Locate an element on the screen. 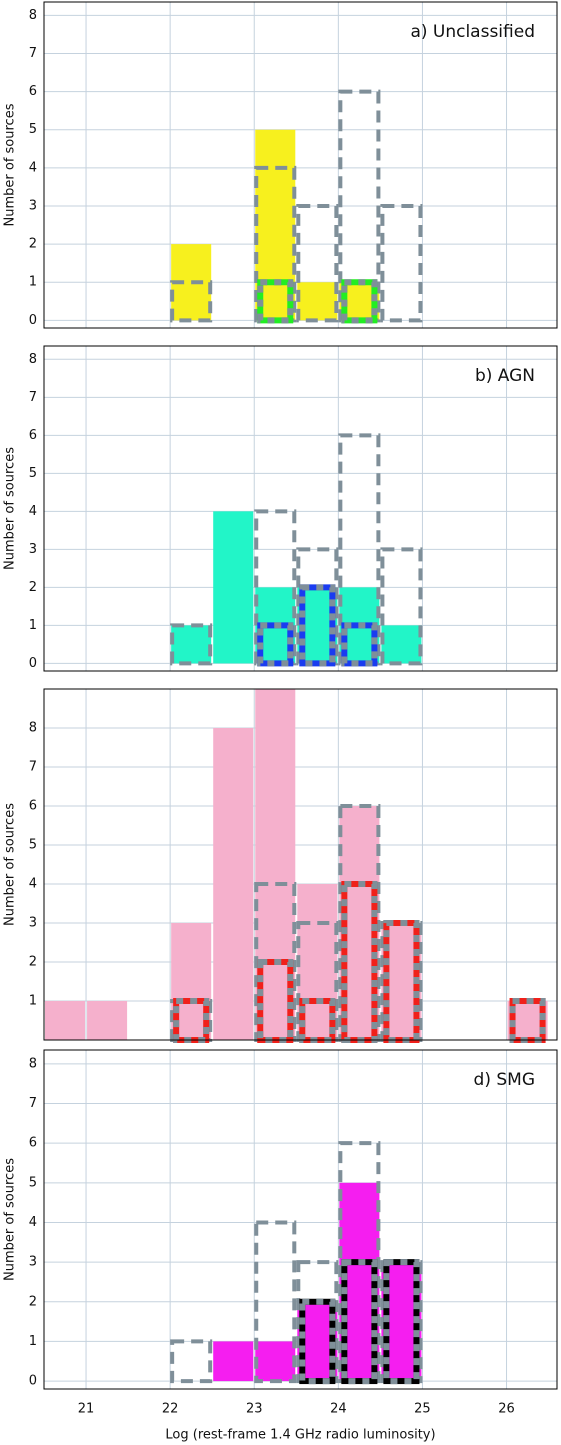 The image size is (561, 1445). x-tick-label: 26 is located at coordinates (506, 1409).